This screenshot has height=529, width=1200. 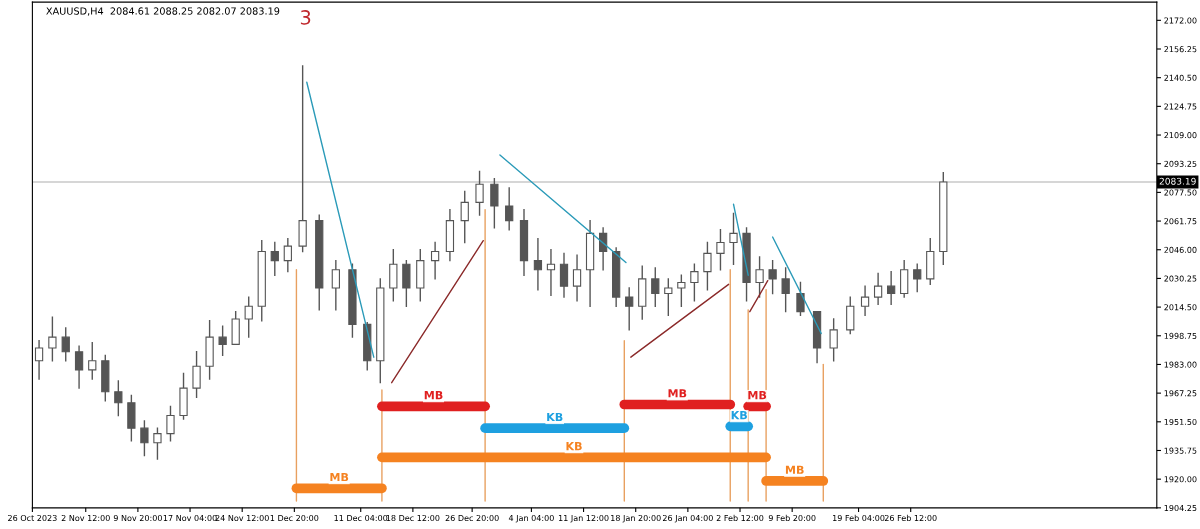 What do you see at coordinates (740, 518) in the screenshot?
I see `x-tick-label: 2 Feb 12:00` at bounding box center [740, 518].